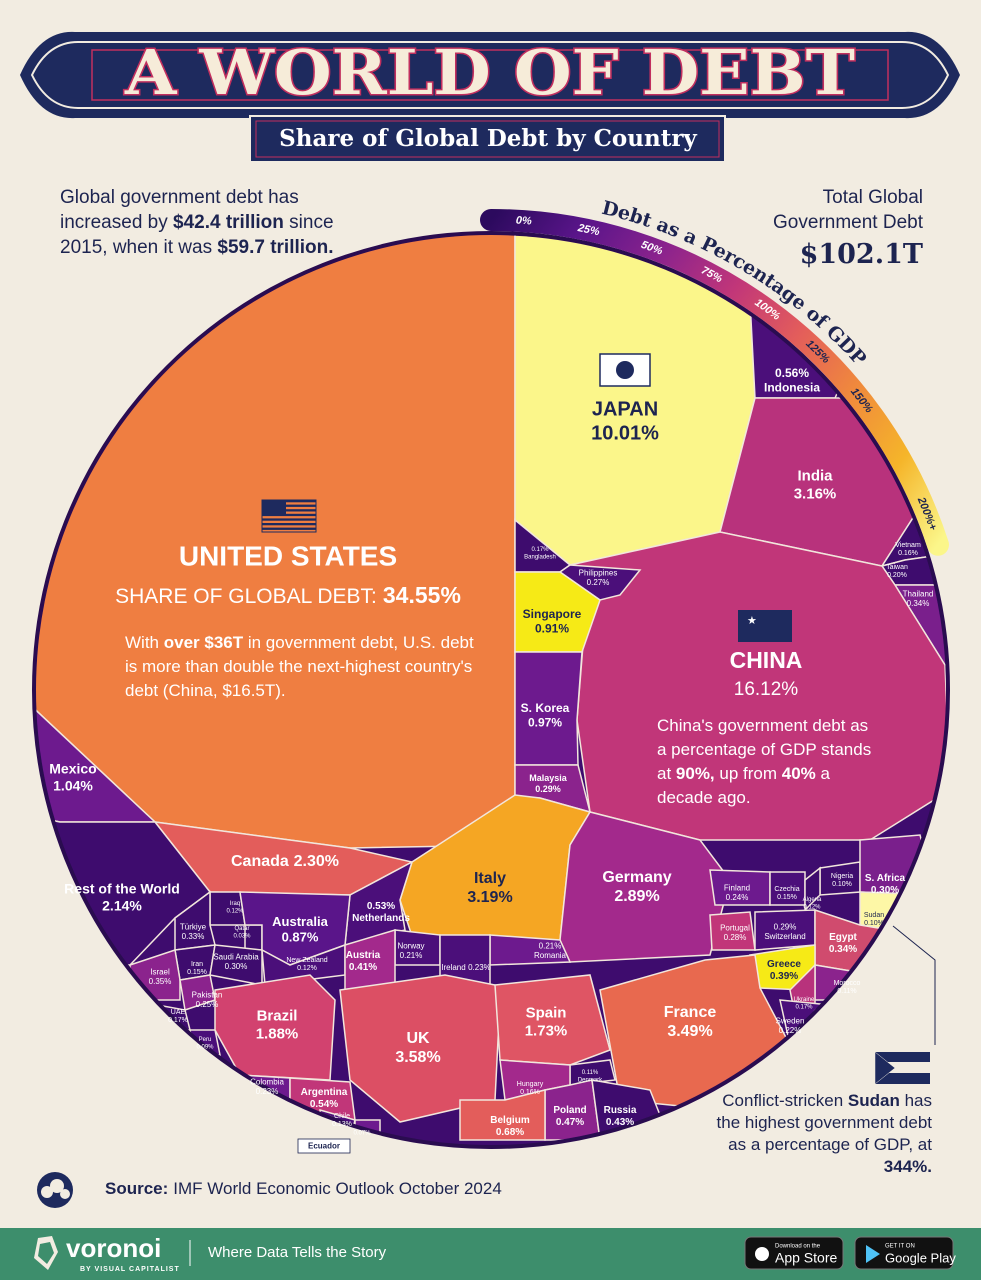  What do you see at coordinates (241, 929) in the screenshot?
I see `cell-name: Qatar` at bounding box center [241, 929].